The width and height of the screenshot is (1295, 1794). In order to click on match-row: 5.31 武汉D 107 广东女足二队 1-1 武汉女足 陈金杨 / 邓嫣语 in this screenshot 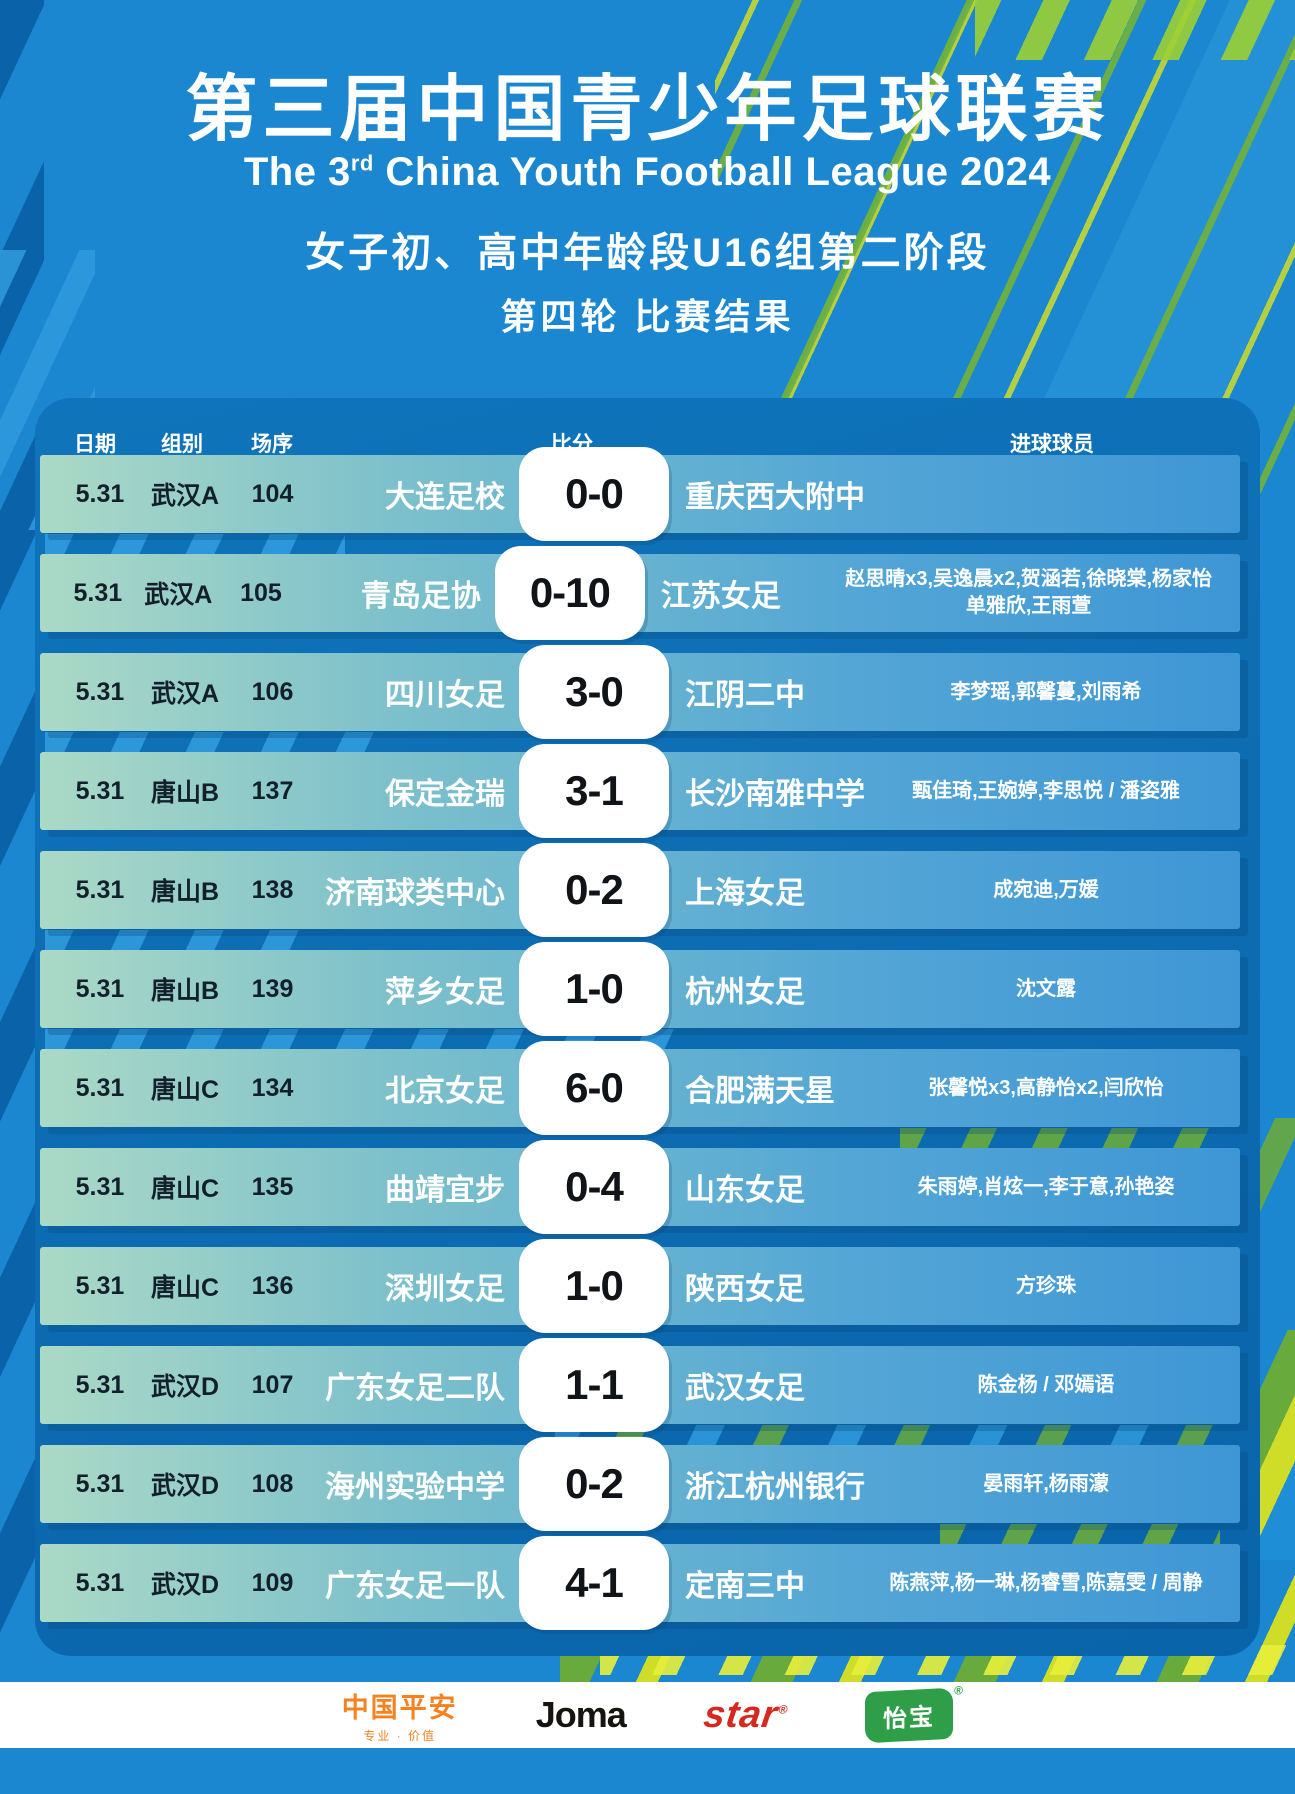, I will do `click(640, 1385)`.